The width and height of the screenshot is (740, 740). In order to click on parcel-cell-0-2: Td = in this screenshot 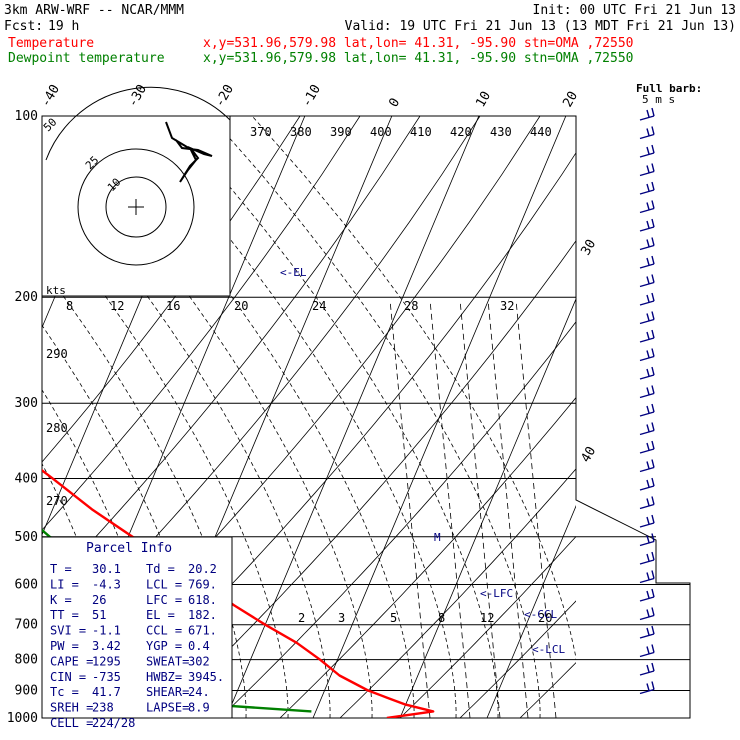, I will do `click(160, 569)`.